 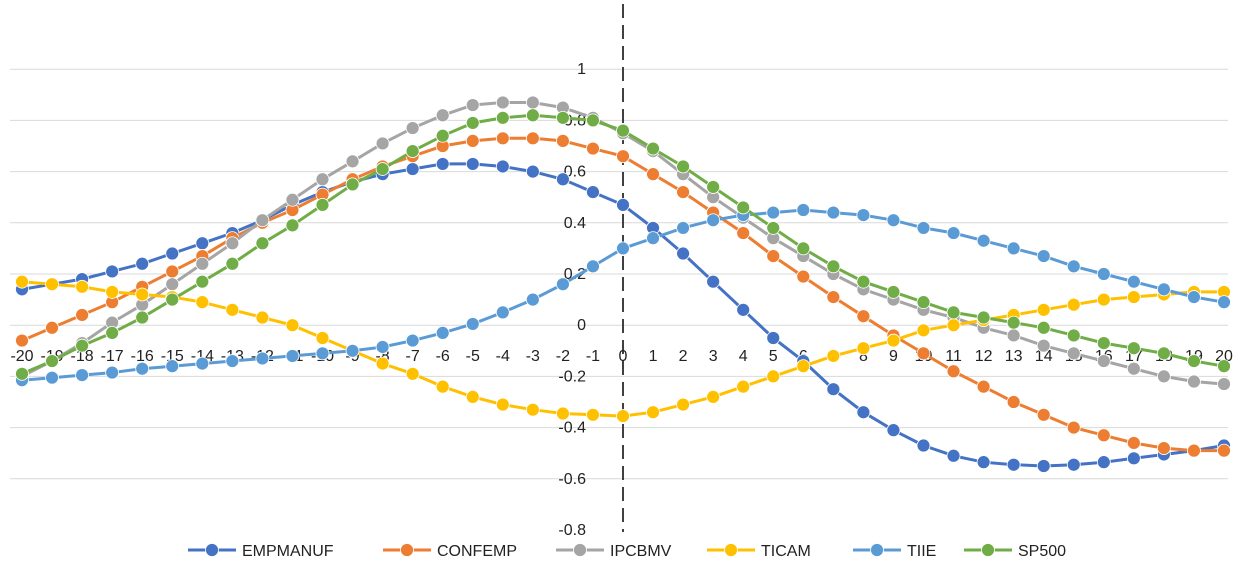 What do you see at coordinates (413, 356) in the screenshot?
I see `x-tick-label: -7` at bounding box center [413, 356].